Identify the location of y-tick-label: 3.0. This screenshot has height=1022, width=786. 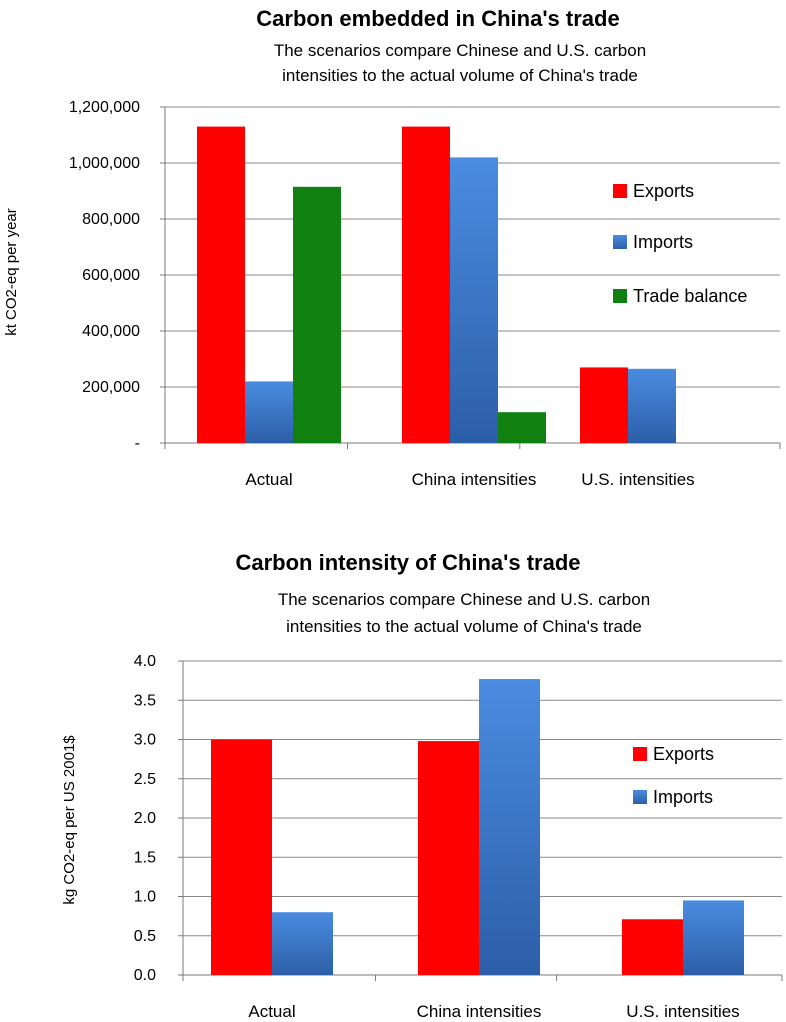
(145, 740).